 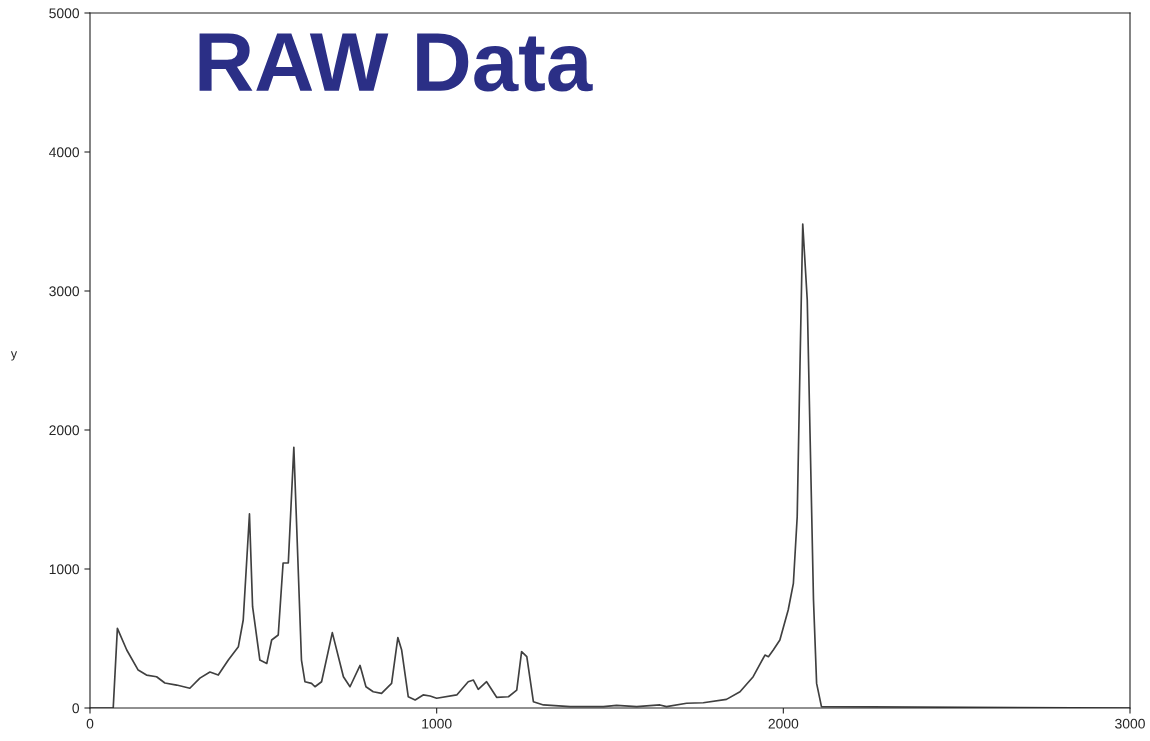 What do you see at coordinates (64, 430) in the screenshot?
I see `y-tick-label: 2000` at bounding box center [64, 430].